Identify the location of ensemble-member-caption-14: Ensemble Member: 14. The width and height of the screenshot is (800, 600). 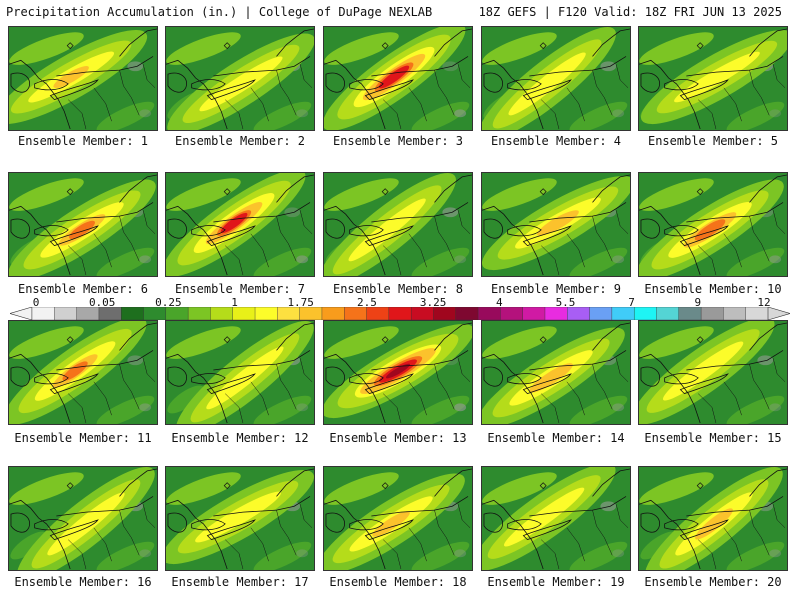
(556, 438).